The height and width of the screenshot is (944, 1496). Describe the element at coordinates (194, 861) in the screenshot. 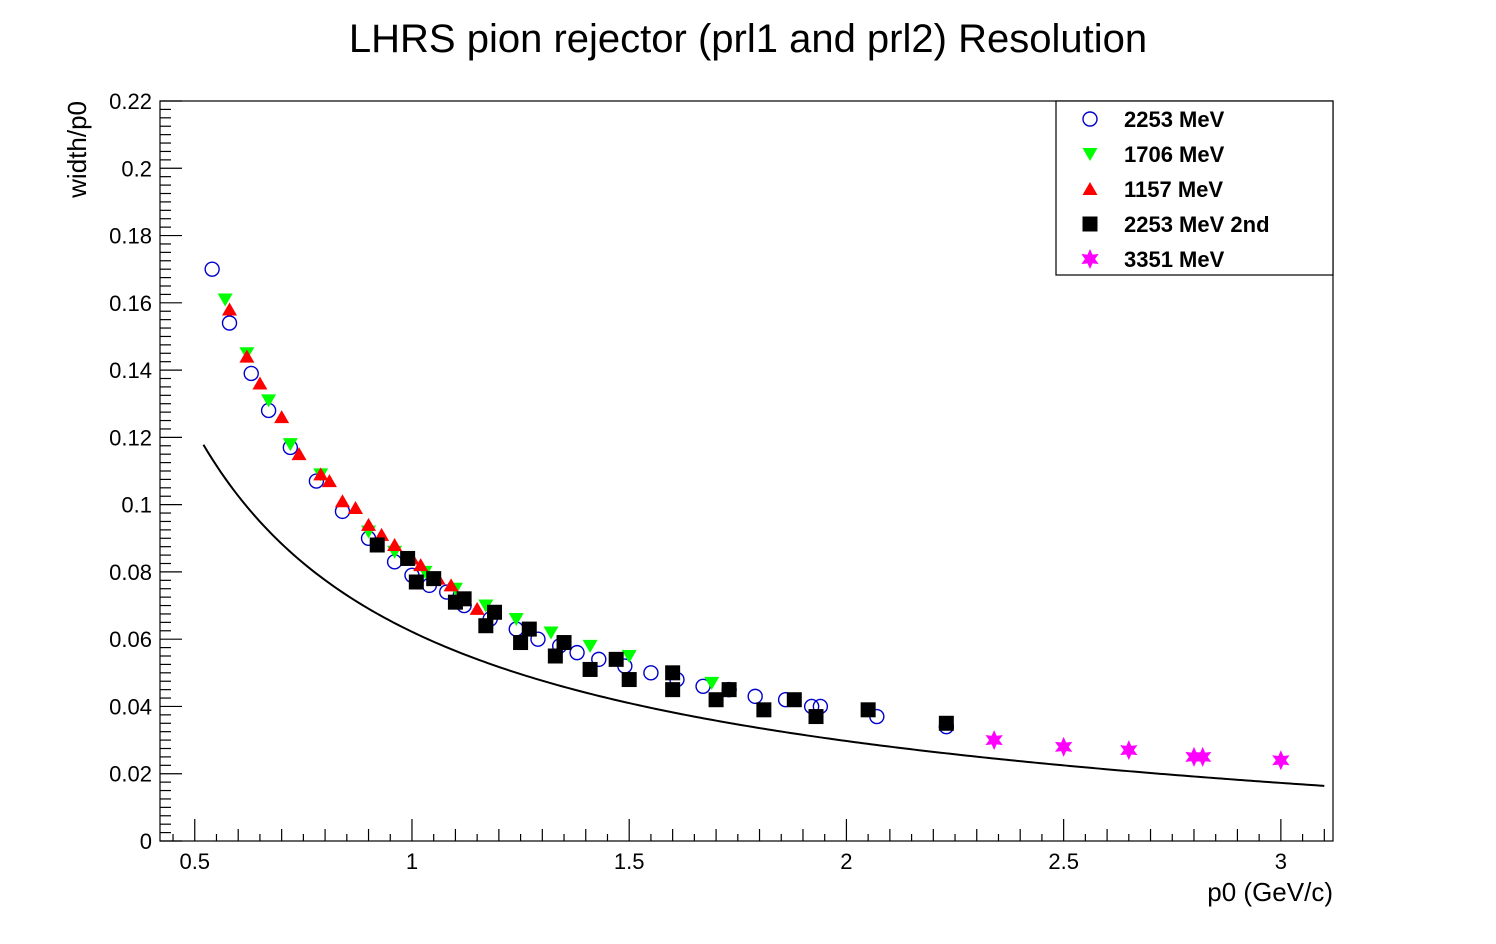

I see `x-tick-label: 0.5` at that location.